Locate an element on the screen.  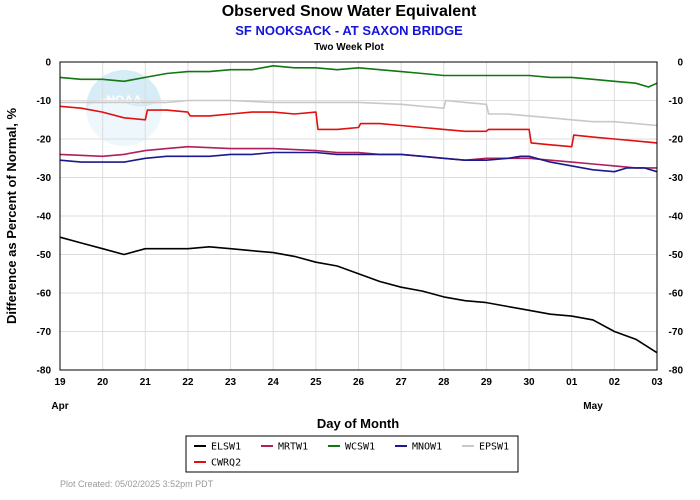
y-tick-label-left: -70 is located at coordinates (44, 332).